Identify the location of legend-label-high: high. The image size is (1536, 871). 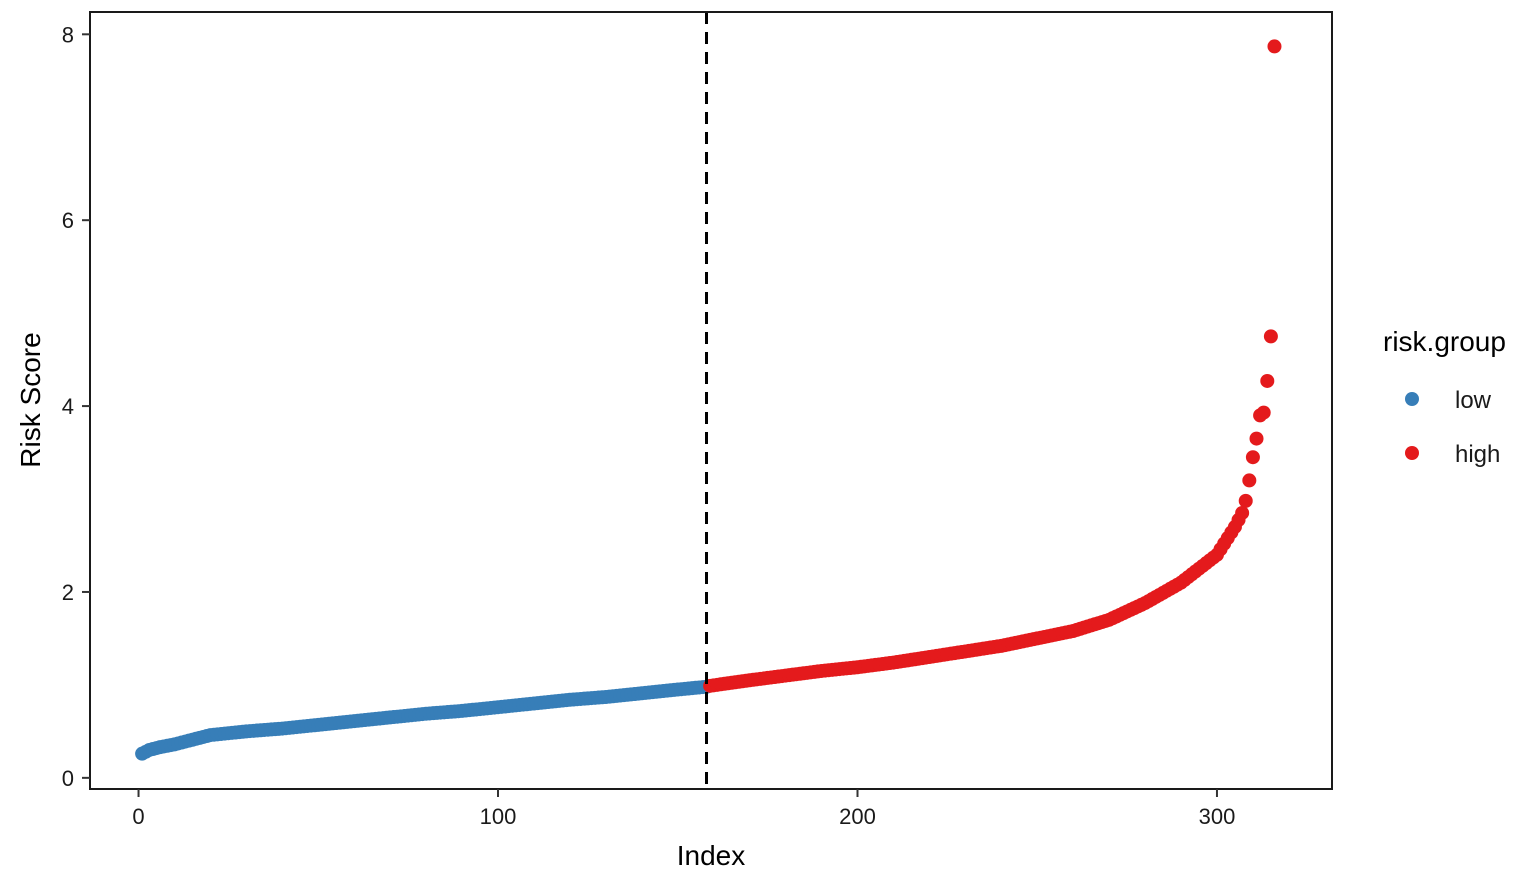
(1477, 454).